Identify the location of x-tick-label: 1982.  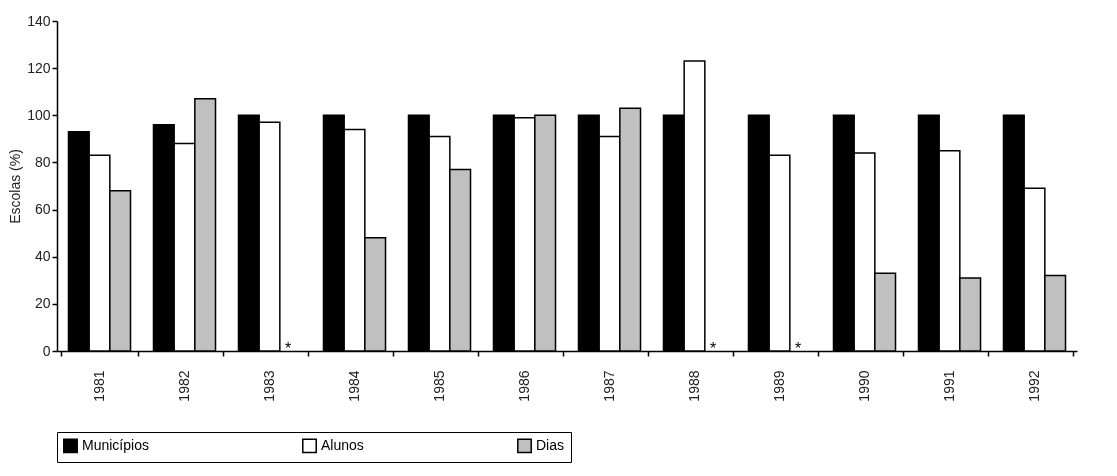
(184, 386).